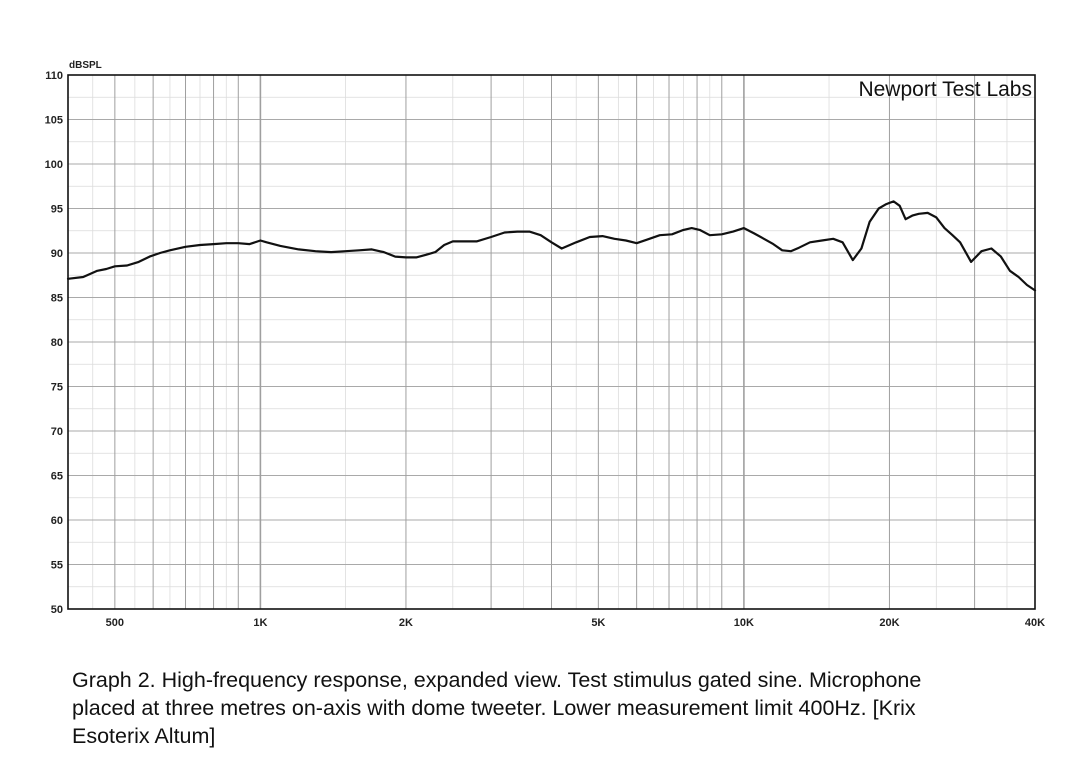  Describe the element at coordinates (57, 521) in the screenshot. I see `y-tick-label: 60` at that location.